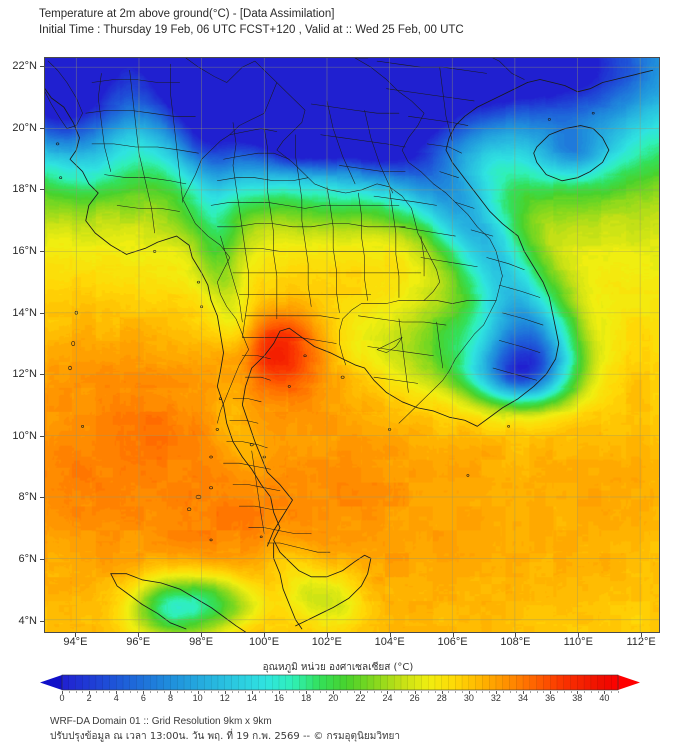  What do you see at coordinates (577, 698) in the screenshot?
I see `colorbar-tick-label: 38` at bounding box center [577, 698].